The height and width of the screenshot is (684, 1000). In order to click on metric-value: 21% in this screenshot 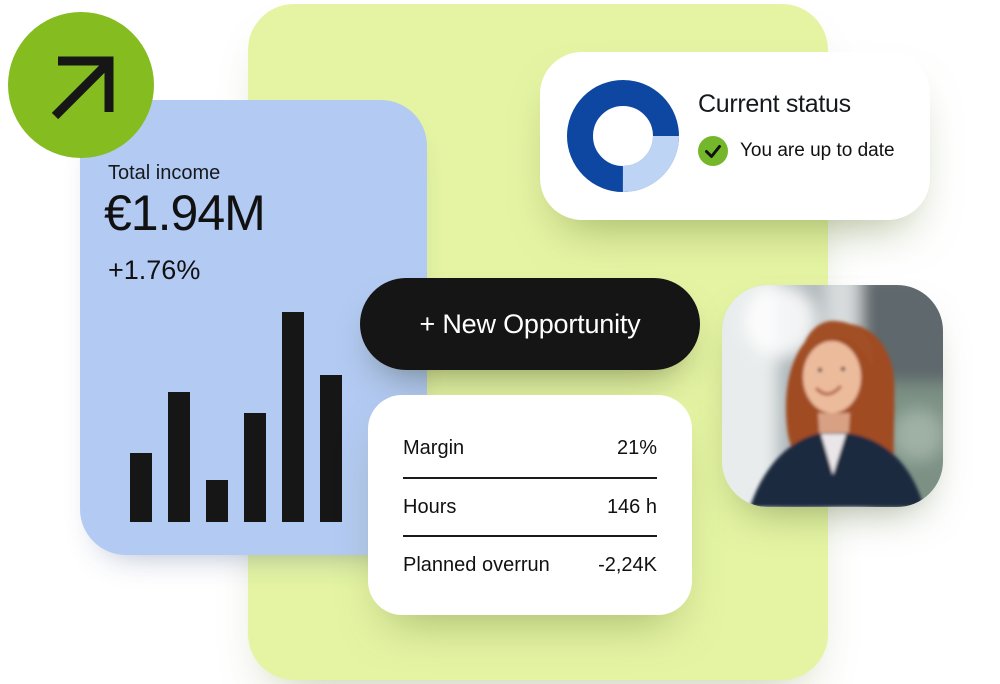, I will do `click(636, 447)`.